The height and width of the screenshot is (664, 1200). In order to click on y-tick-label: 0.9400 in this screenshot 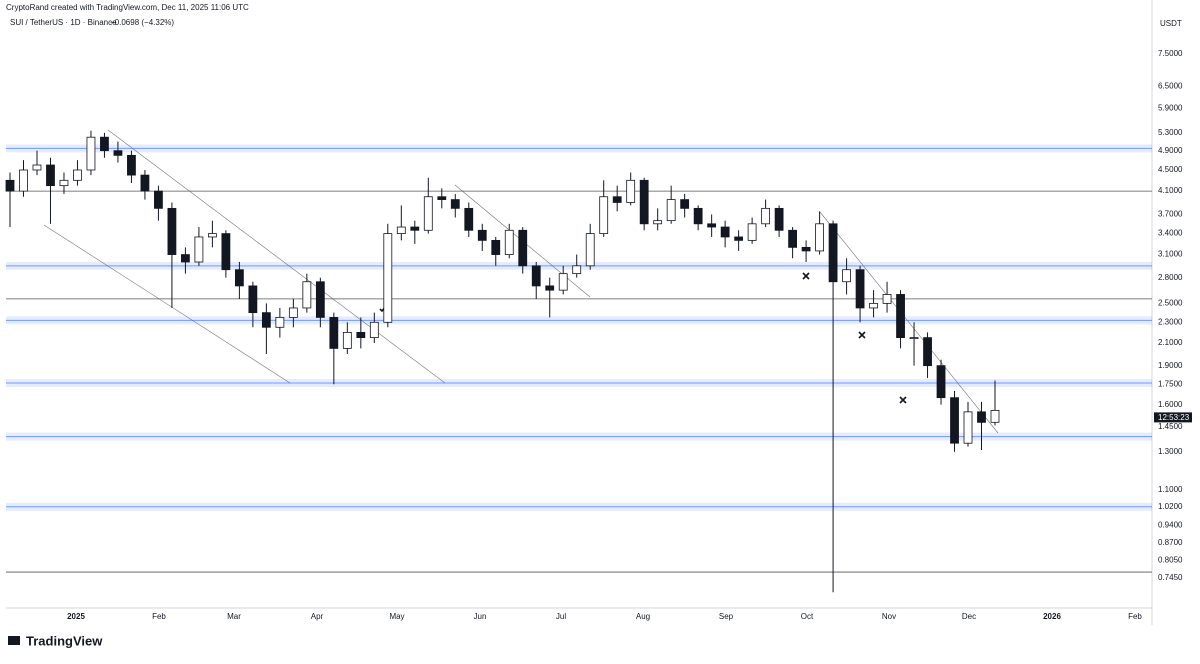, I will do `click(1170, 524)`.